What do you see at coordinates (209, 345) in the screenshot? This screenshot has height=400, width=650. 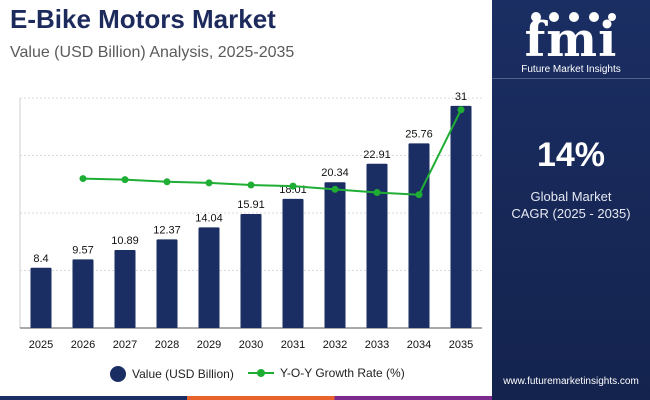 I see `x-tick-2029: 2029` at bounding box center [209, 345].